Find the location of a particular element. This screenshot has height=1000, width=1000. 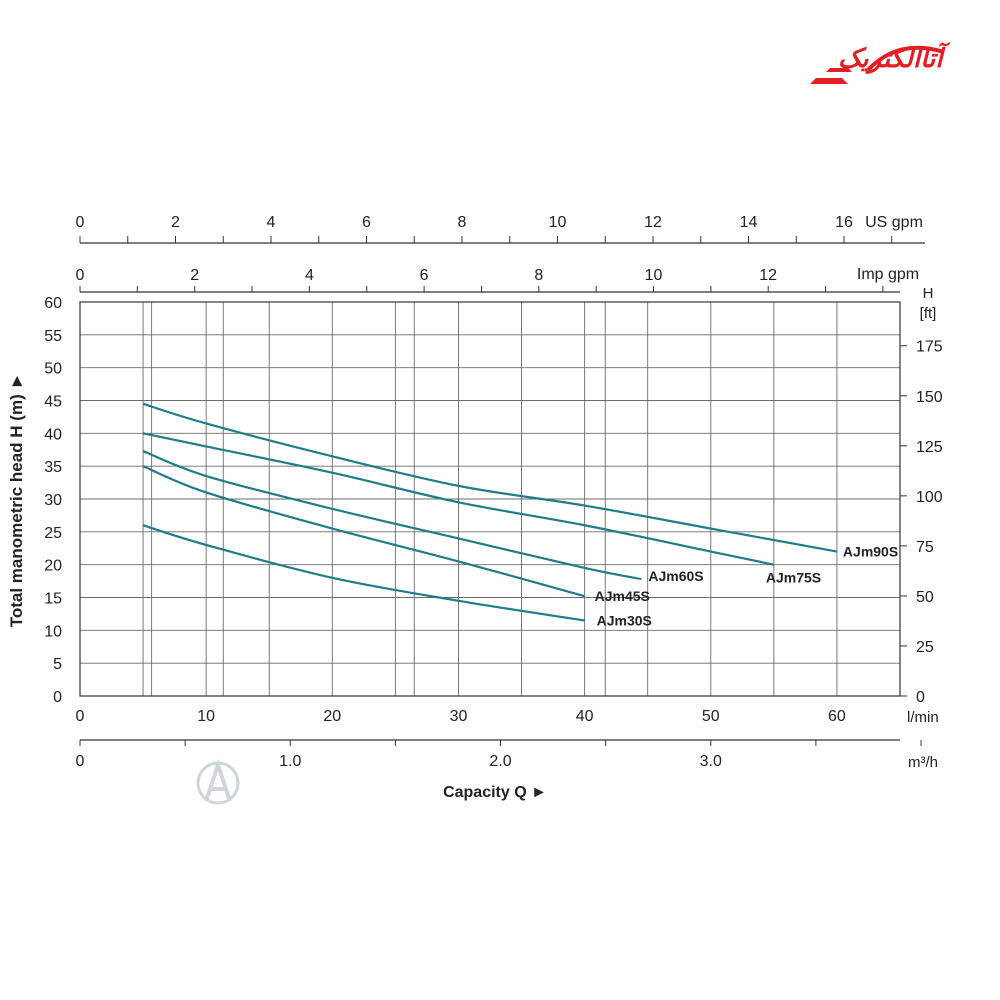

us-gpm-tick-label: 14 is located at coordinates (749, 222).